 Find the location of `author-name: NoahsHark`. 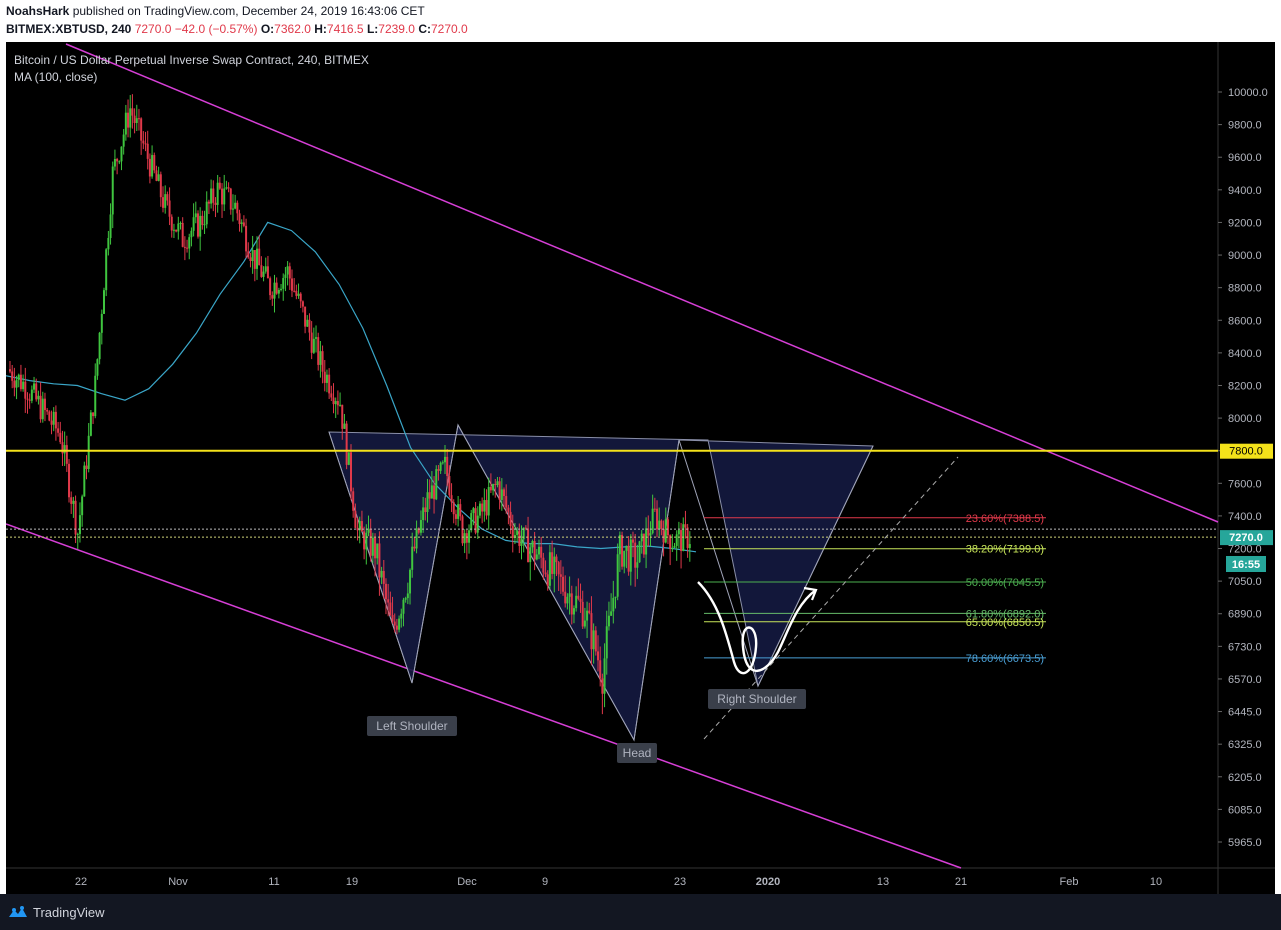

author-name: NoahsHark is located at coordinates (38, 11).